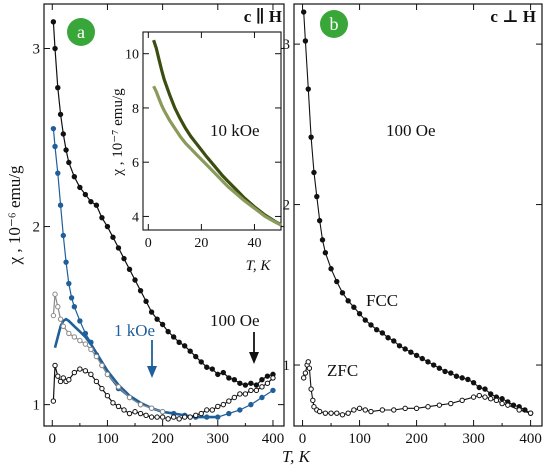  Describe the element at coordinates (135, 163) in the screenshot. I see `inset-ytick-label: 6` at that location.